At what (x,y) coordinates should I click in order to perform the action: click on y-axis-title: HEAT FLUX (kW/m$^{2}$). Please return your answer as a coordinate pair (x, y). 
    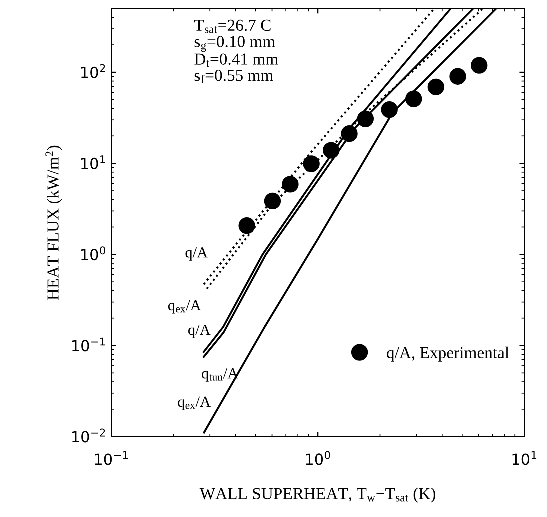
    Looking at the image, I should click on (54, 223).